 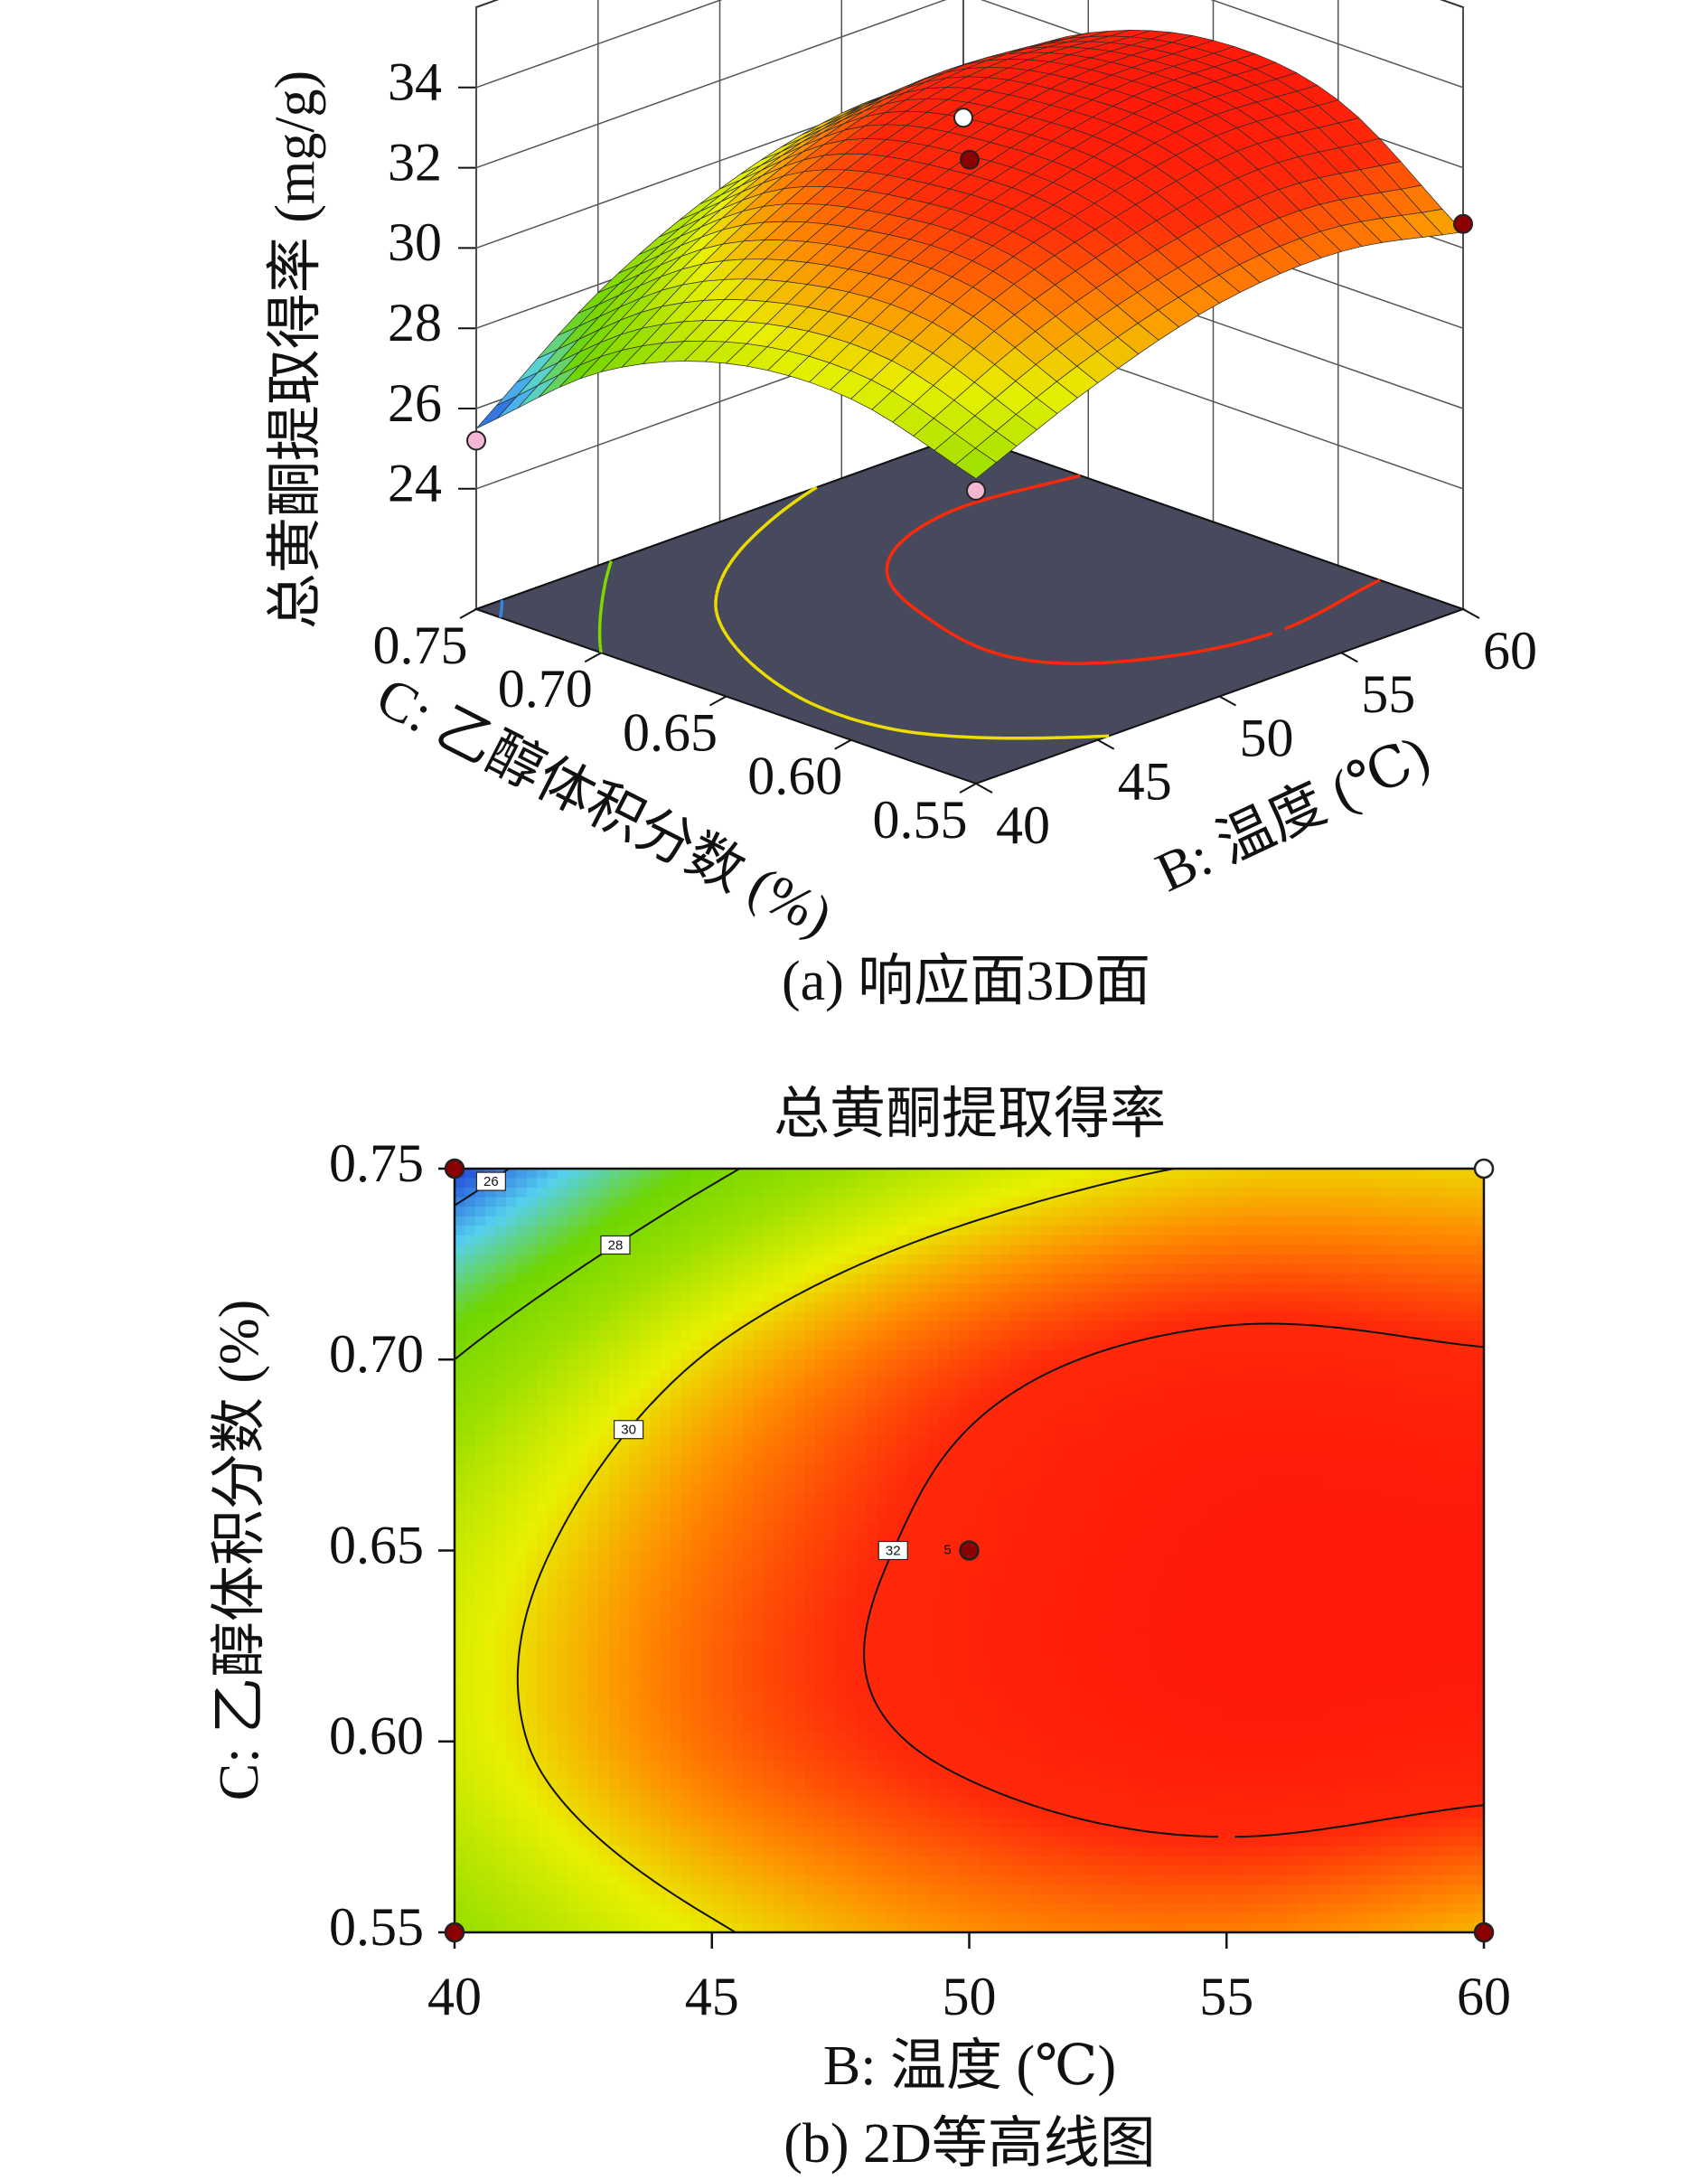 What do you see at coordinates (1463, 223) in the screenshot?
I see `design-point` at bounding box center [1463, 223].